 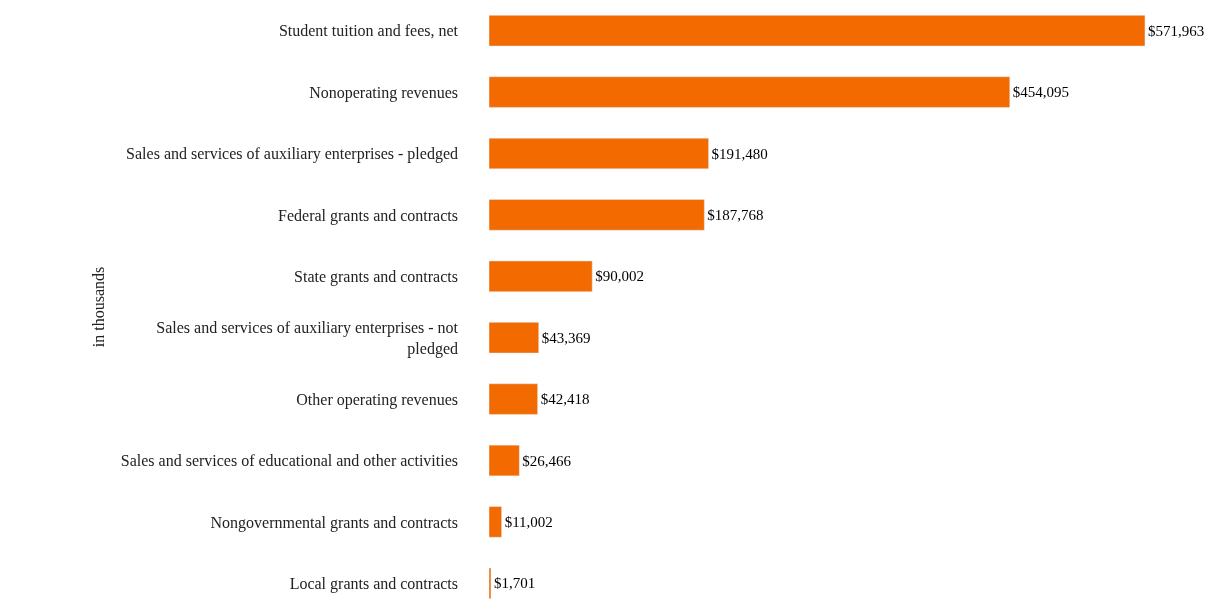 I want to click on data-label: $42,418, so click(x=565, y=399).